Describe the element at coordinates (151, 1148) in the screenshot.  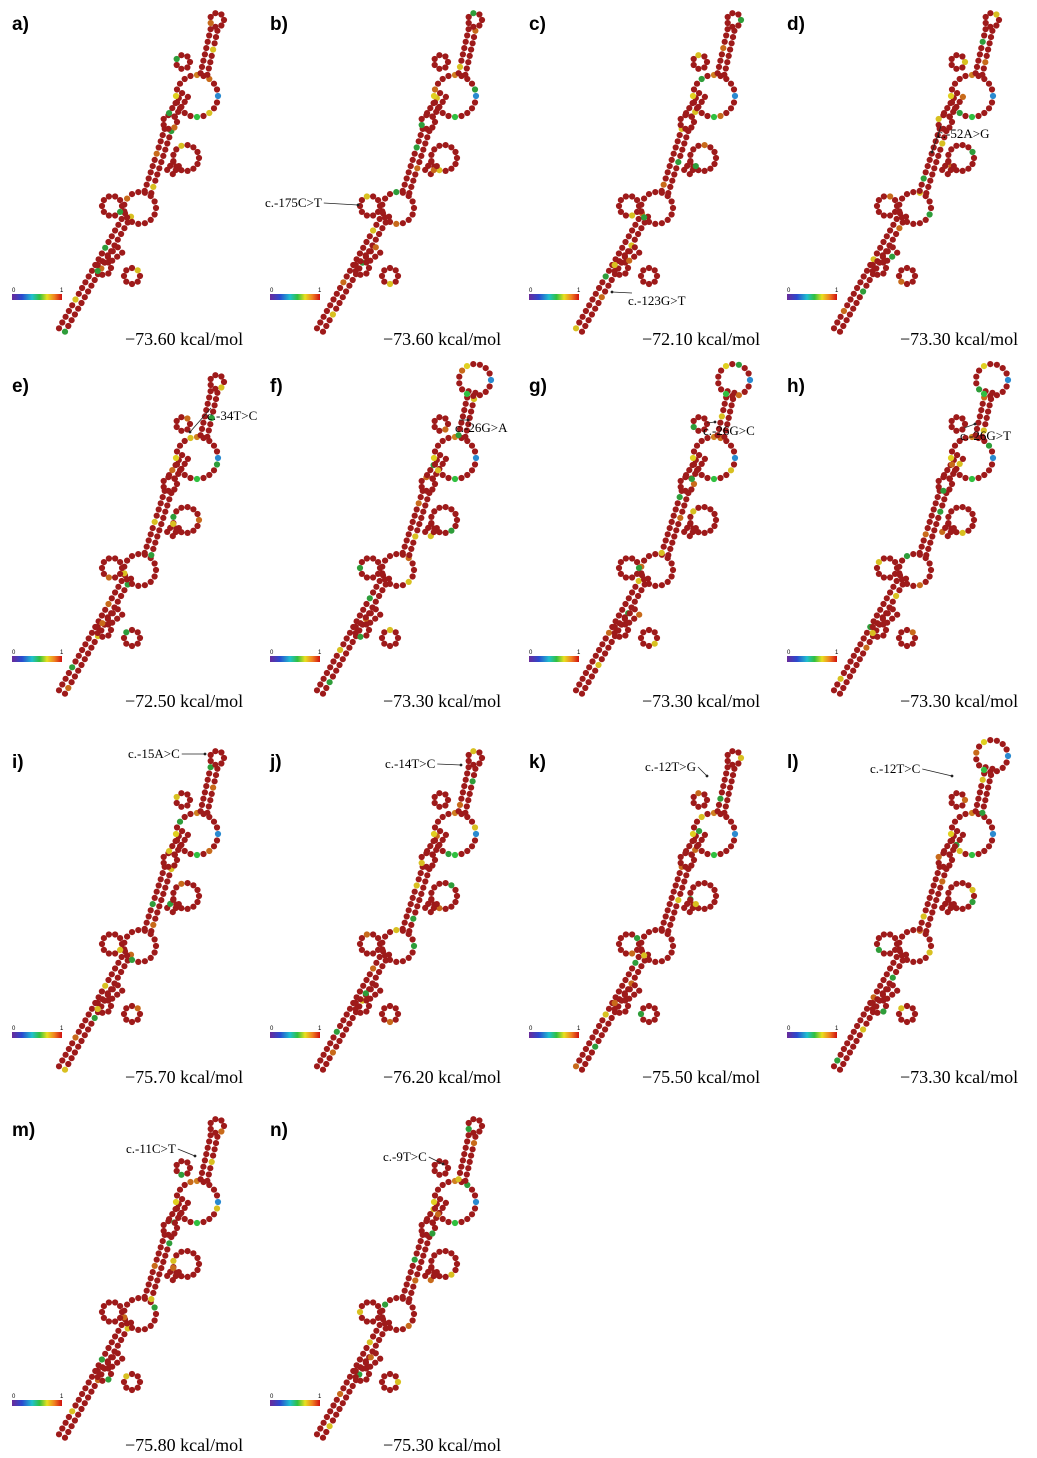
I see `mutation-label: c.-11C>T` at that location.